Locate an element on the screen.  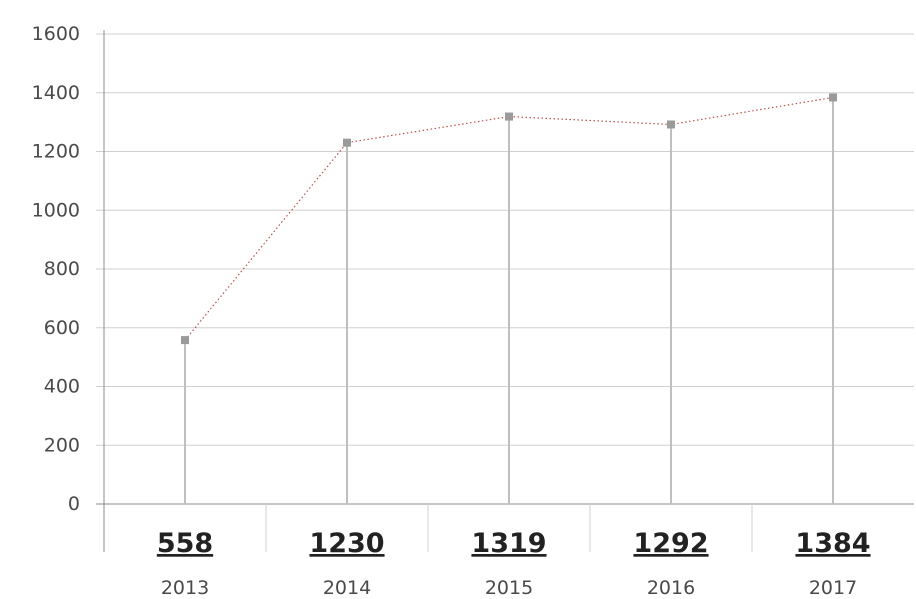
x-tick-label: 2017 is located at coordinates (833, 588).